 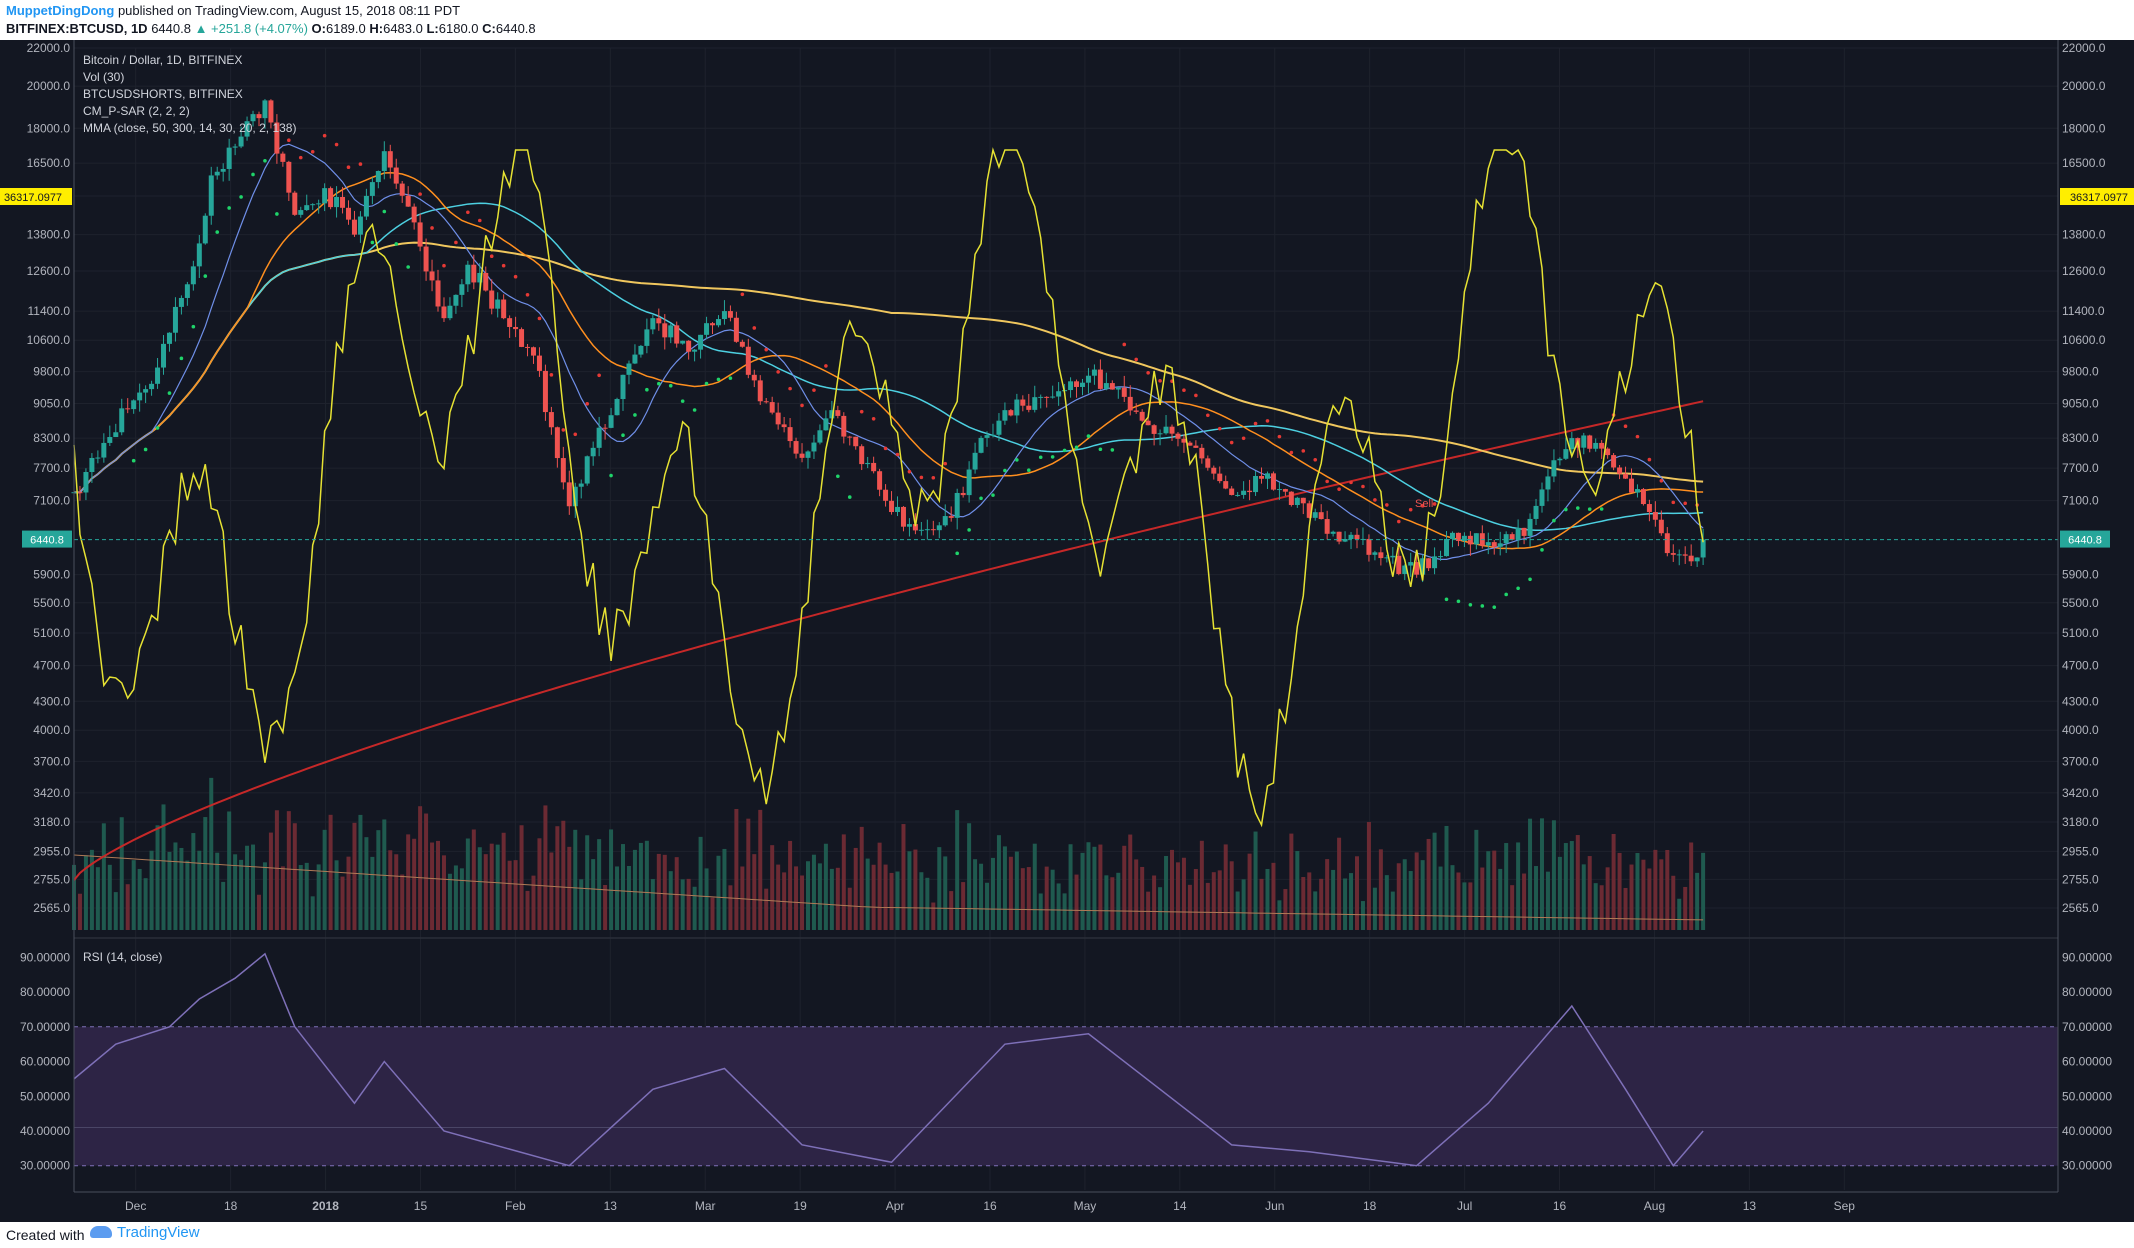 What do you see at coordinates (60, 10) in the screenshot?
I see `author-link: MuppetDingDong` at bounding box center [60, 10].